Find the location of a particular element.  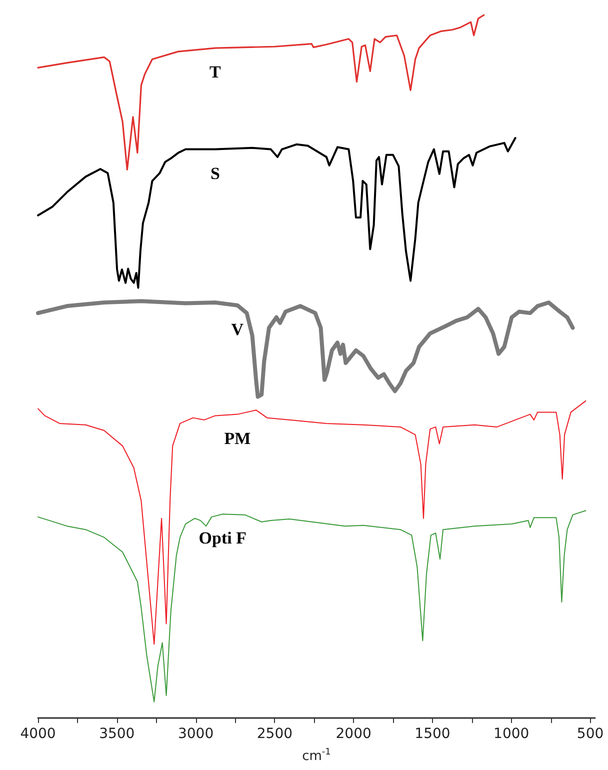

x-tick-label: 2500 is located at coordinates (274, 734).